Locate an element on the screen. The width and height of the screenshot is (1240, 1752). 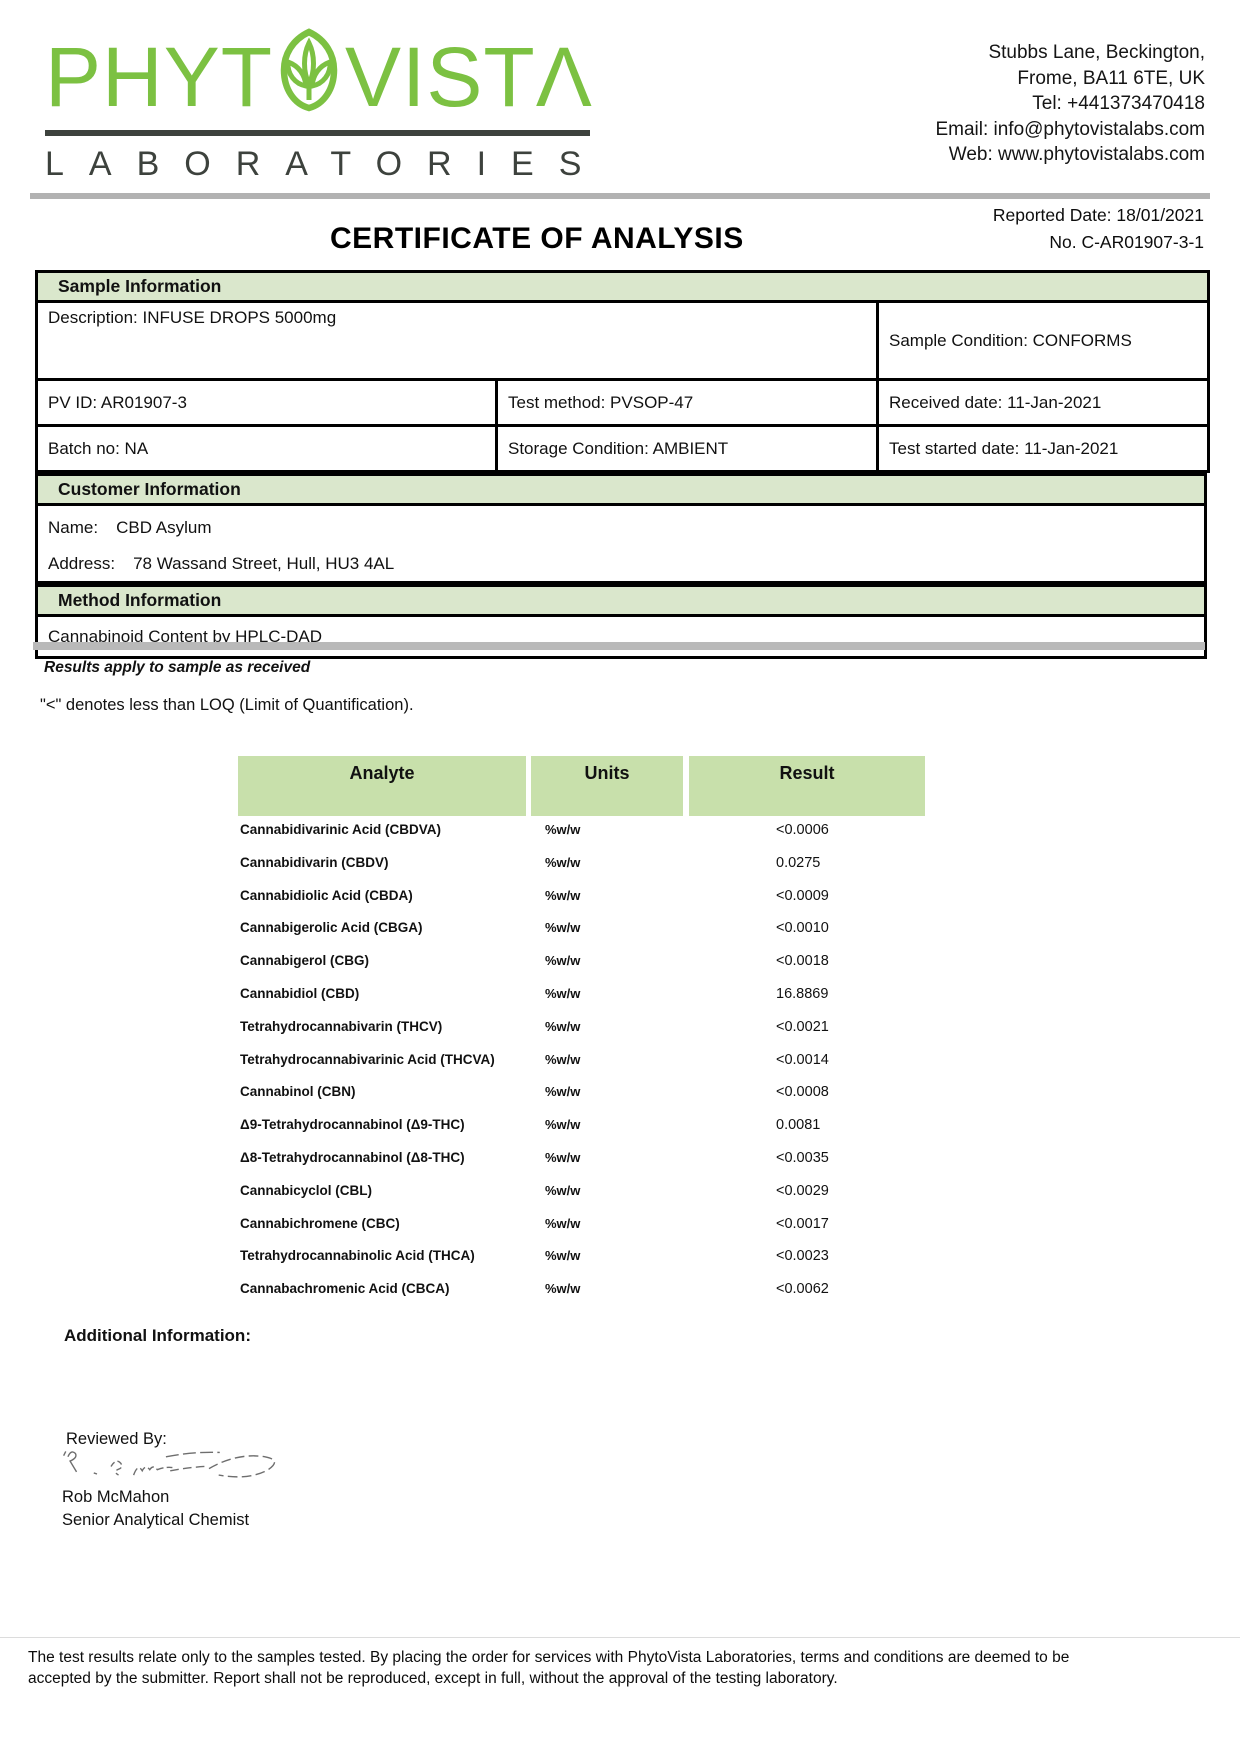
table-row: Cannabidivarin (CBDV) %w/w 0.0275 is located at coordinates (581, 871).